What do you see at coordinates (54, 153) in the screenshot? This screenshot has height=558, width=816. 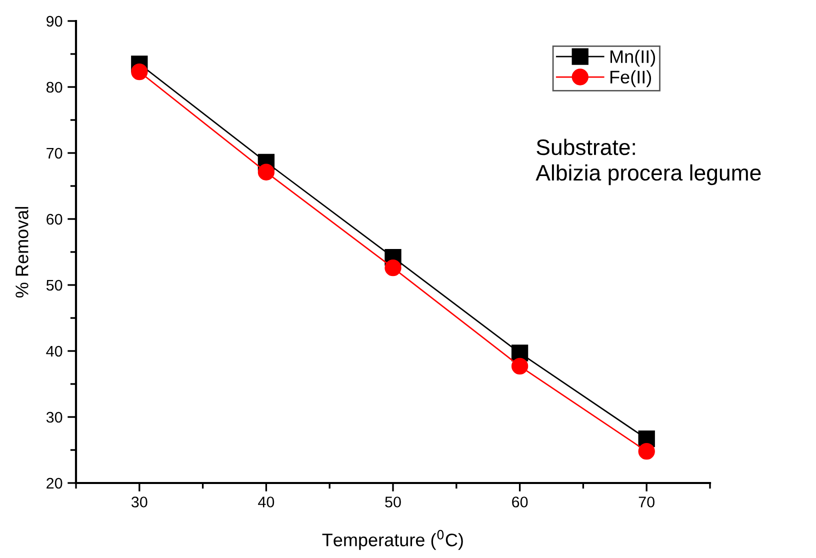 I see `y-tick-label: 70` at bounding box center [54, 153].